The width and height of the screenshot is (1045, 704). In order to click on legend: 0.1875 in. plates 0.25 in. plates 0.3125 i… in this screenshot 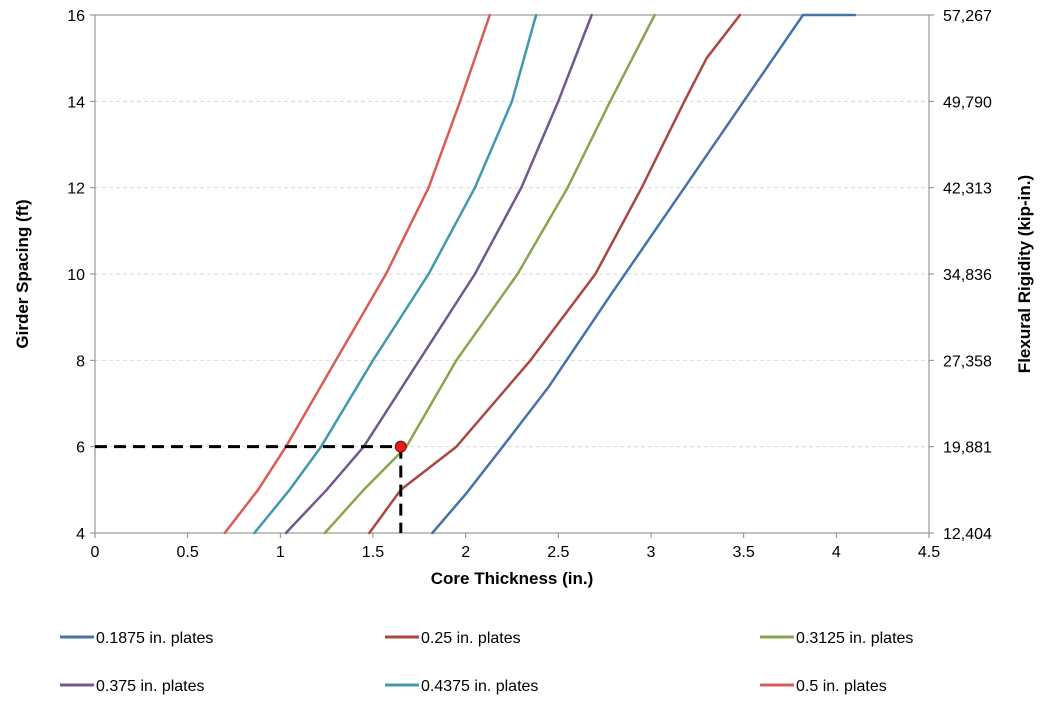, I will do `click(486, 662)`.